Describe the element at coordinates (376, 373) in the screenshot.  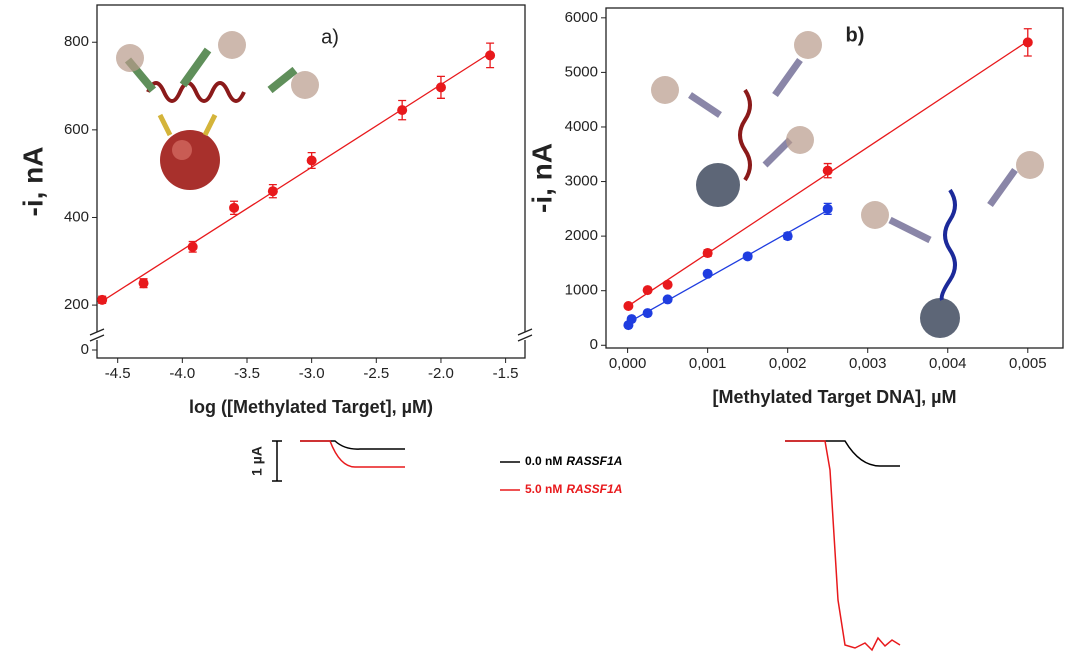
I see `x-tick-label: -2.5` at that location.